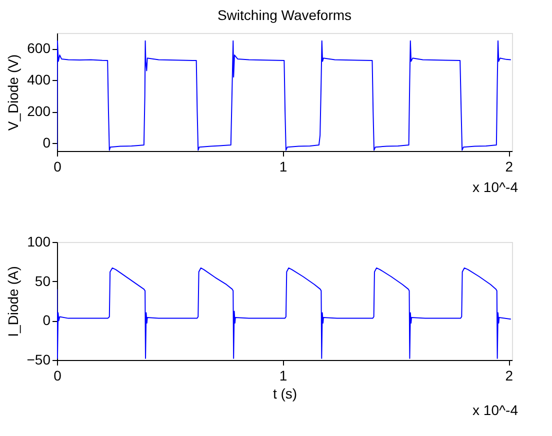 The image size is (552, 436). Describe the element at coordinates (12, 301) in the screenshot. I see `y-axis-title: I_Diode (A)` at that location.